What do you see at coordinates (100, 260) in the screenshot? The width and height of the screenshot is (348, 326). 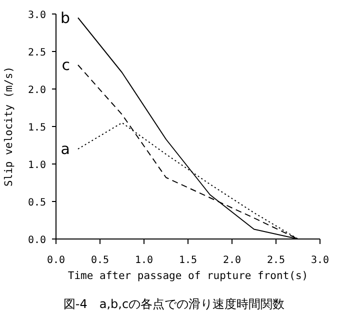 I see `x-tick-label: 0.5` at bounding box center [100, 260].